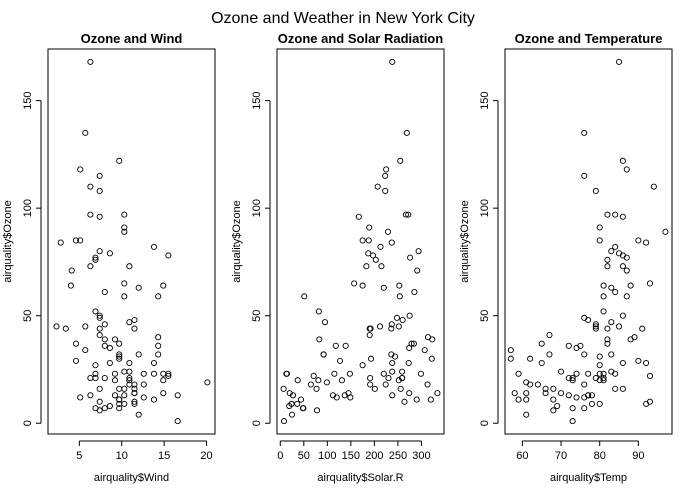 This screenshot has width=686, height=489. I want to click on y-axis-label: airquality$Ozone, so click(465, 241).